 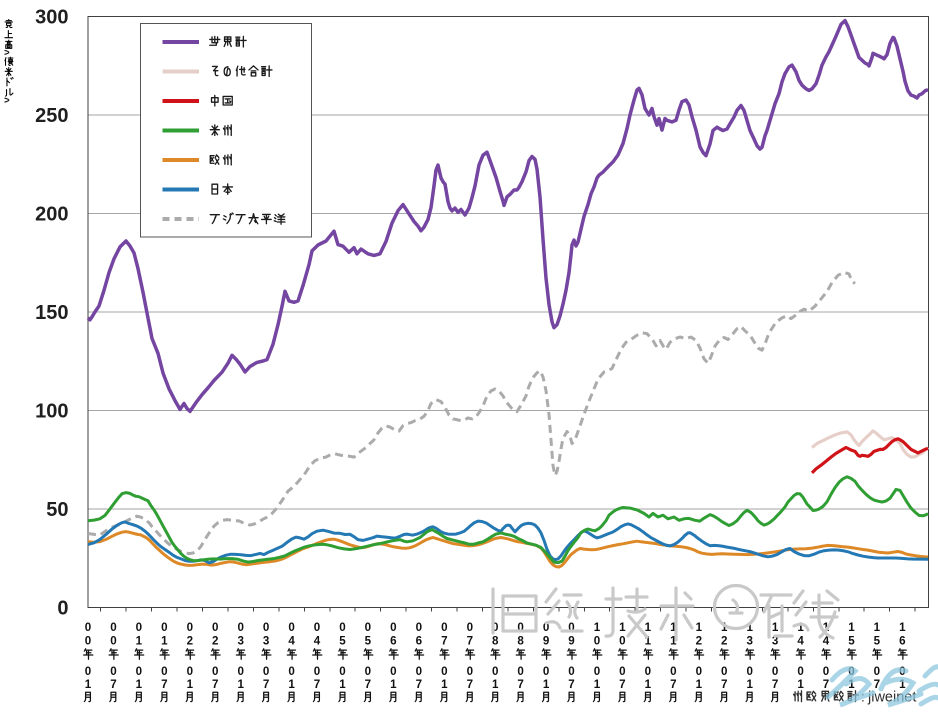 What do you see at coordinates (51, 412) in the screenshot?
I see `svg-text: 100` at bounding box center [51, 412].